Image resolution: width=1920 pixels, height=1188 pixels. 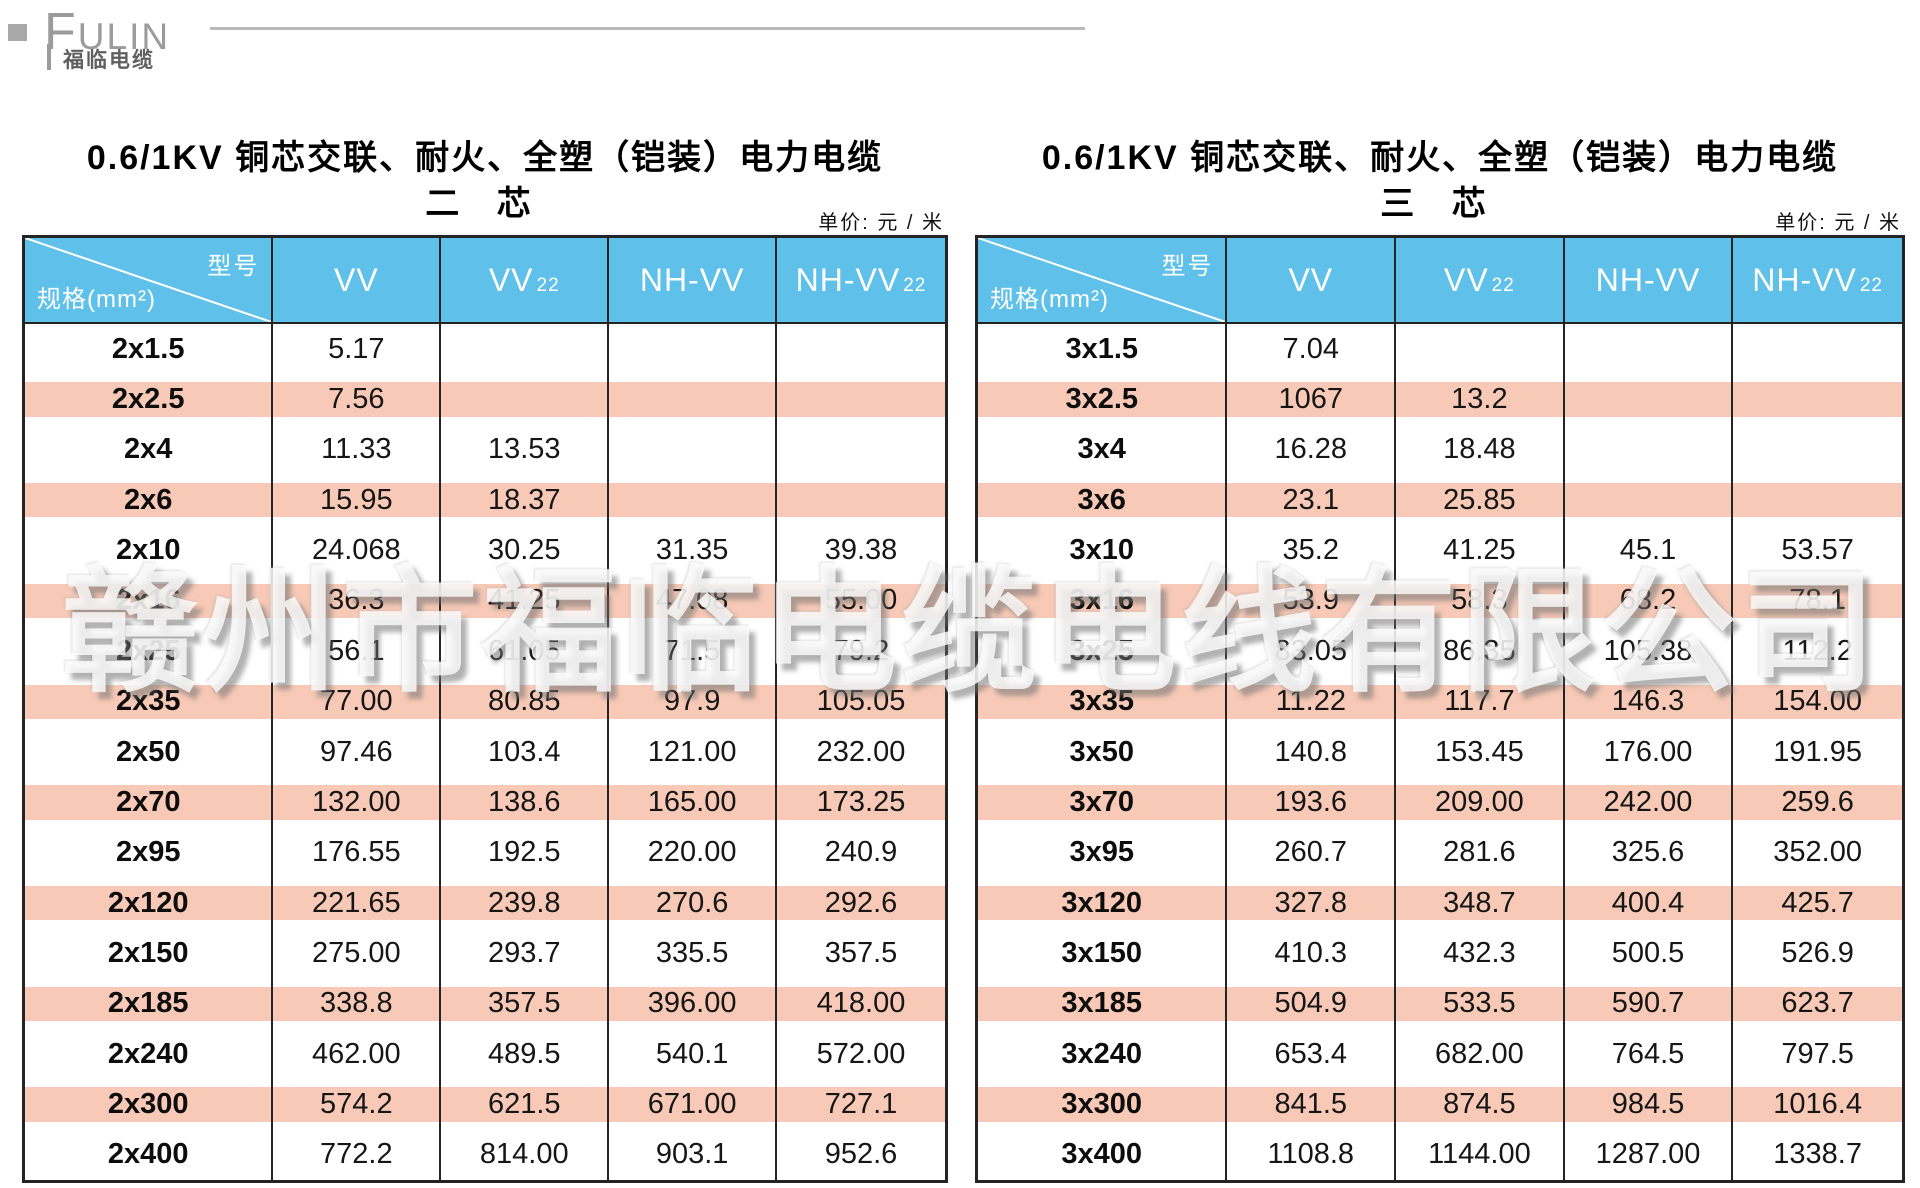 What do you see at coordinates (357, 1155) in the screenshot?
I see `price-cell: 772.2` at bounding box center [357, 1155].